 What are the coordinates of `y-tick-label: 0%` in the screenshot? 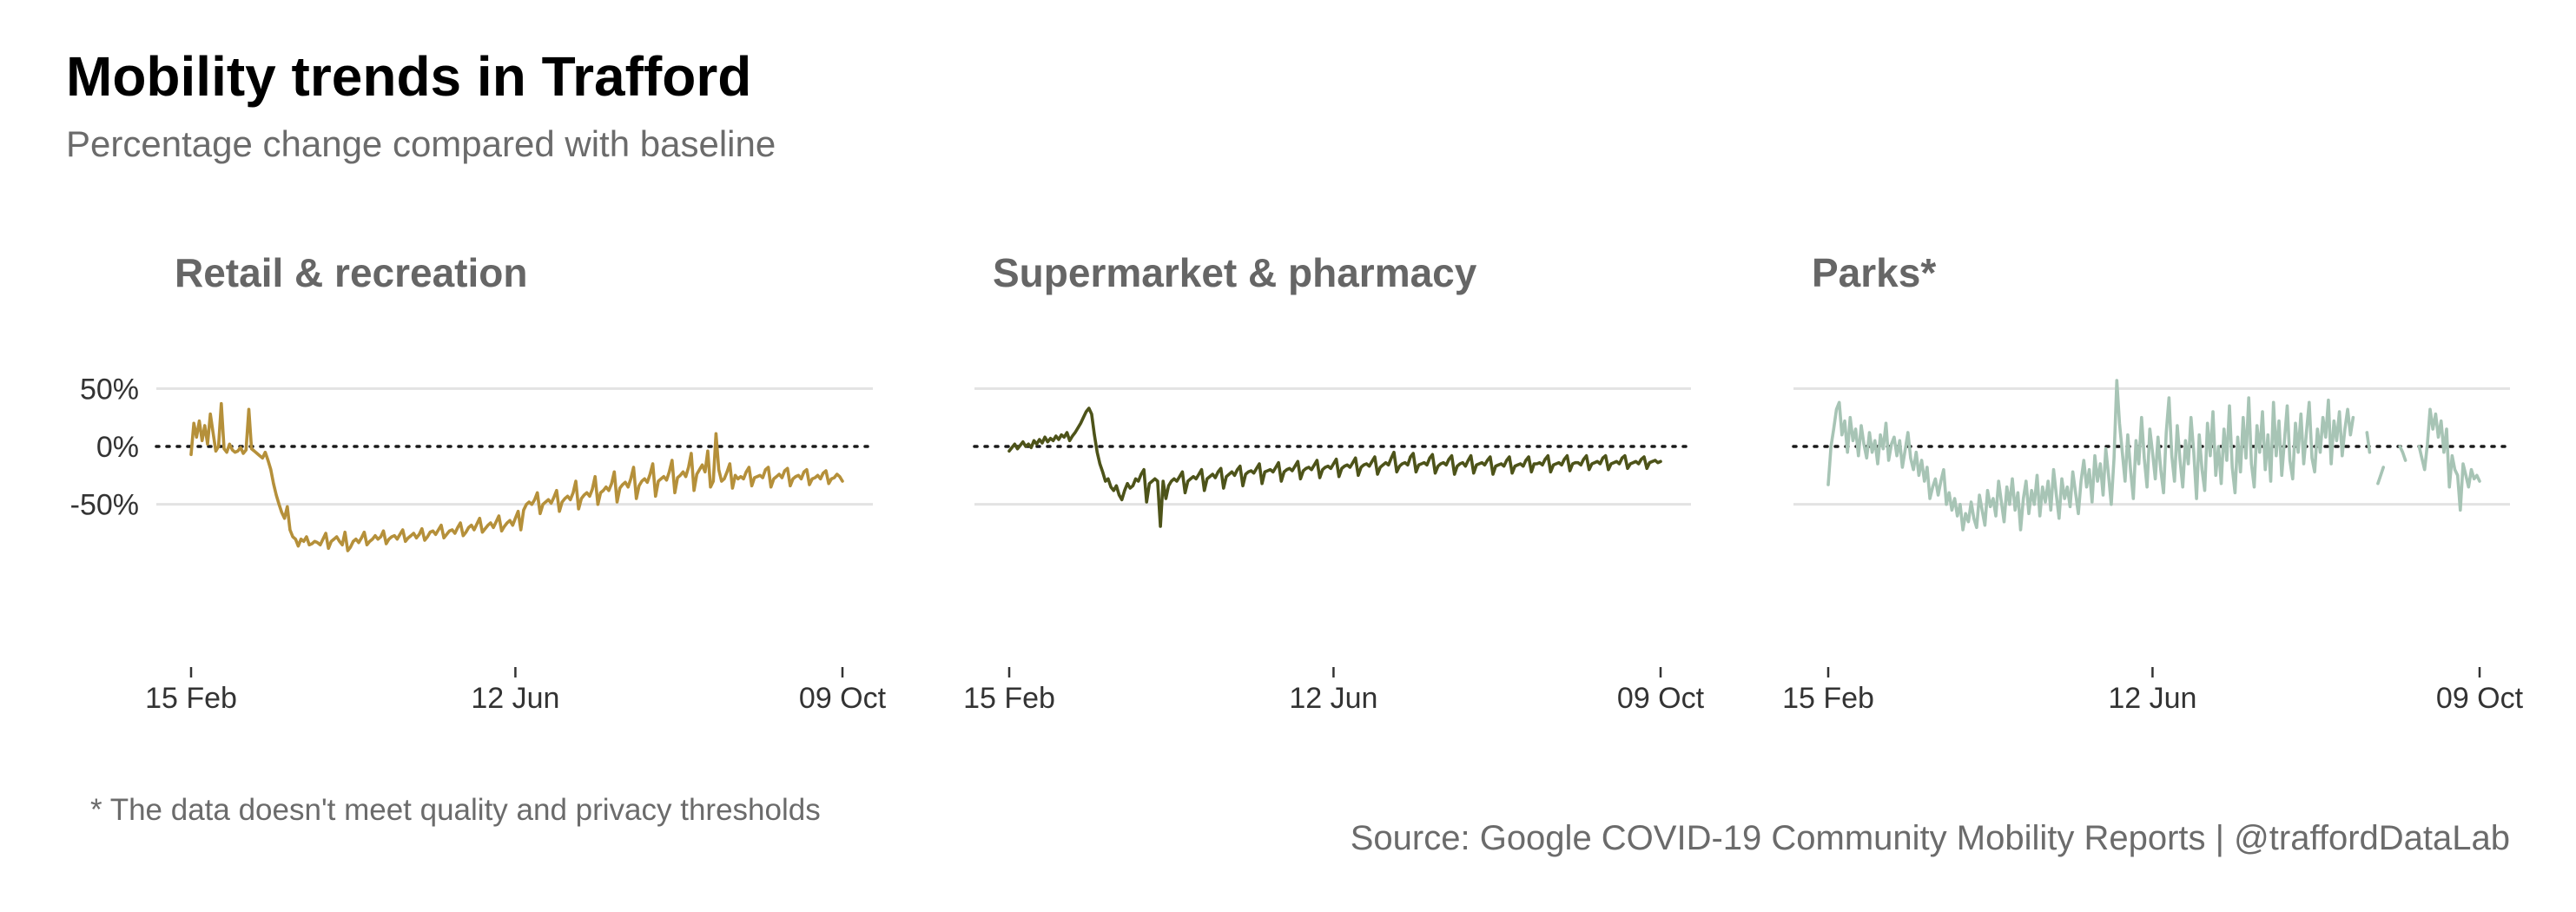 It's located at (118, 448).